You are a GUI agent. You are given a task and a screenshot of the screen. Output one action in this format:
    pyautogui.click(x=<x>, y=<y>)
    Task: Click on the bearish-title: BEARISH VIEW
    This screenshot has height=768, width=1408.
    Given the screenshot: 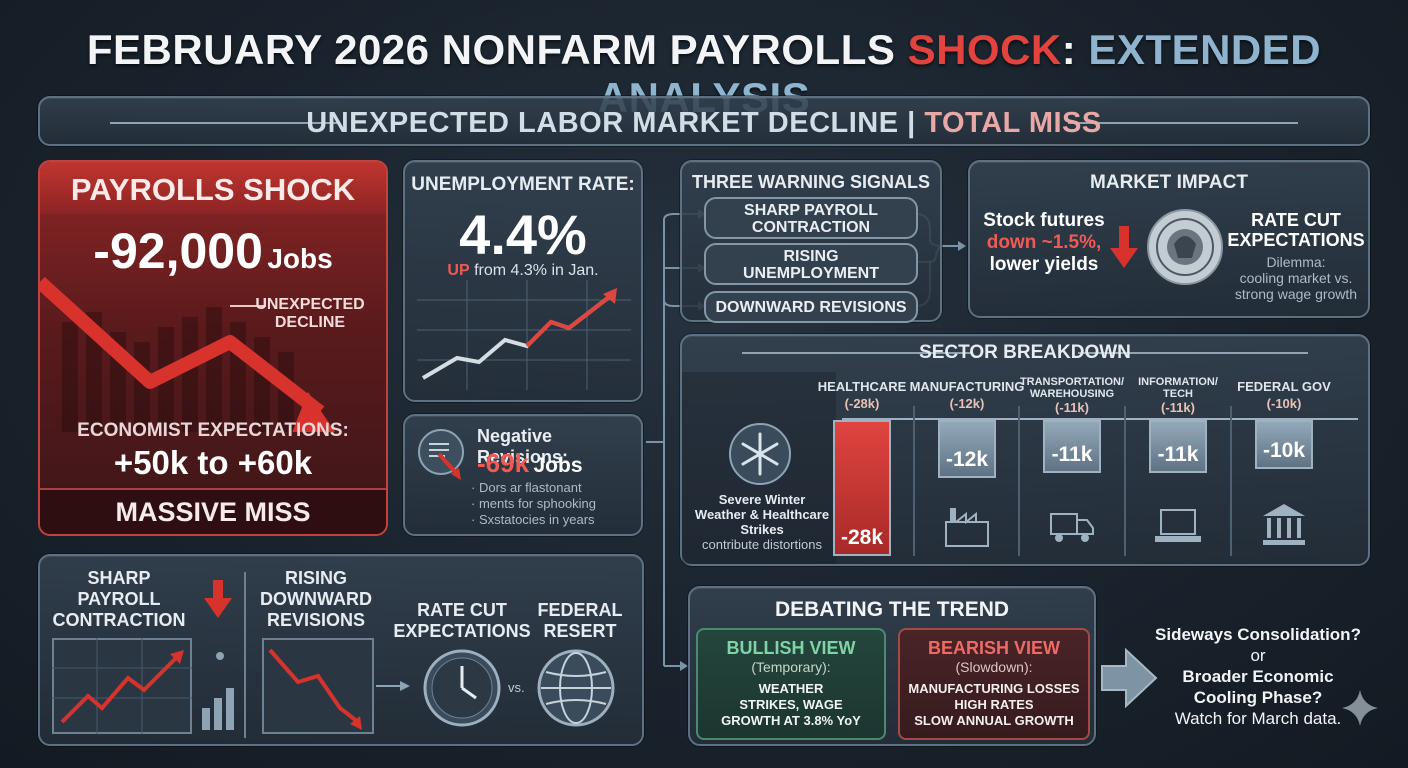 What is the action you would take?
    pyautogui.click(x=993, y=648)
    